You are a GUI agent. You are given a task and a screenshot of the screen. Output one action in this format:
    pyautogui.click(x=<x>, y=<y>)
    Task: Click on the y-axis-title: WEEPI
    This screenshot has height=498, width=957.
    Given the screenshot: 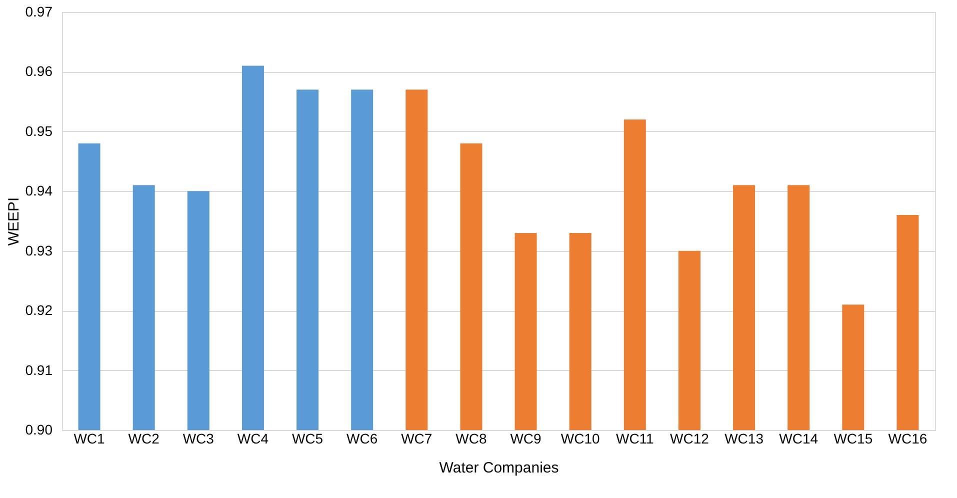 What is the action you would take?
    pyautogui.click(x=13, y=221)
    